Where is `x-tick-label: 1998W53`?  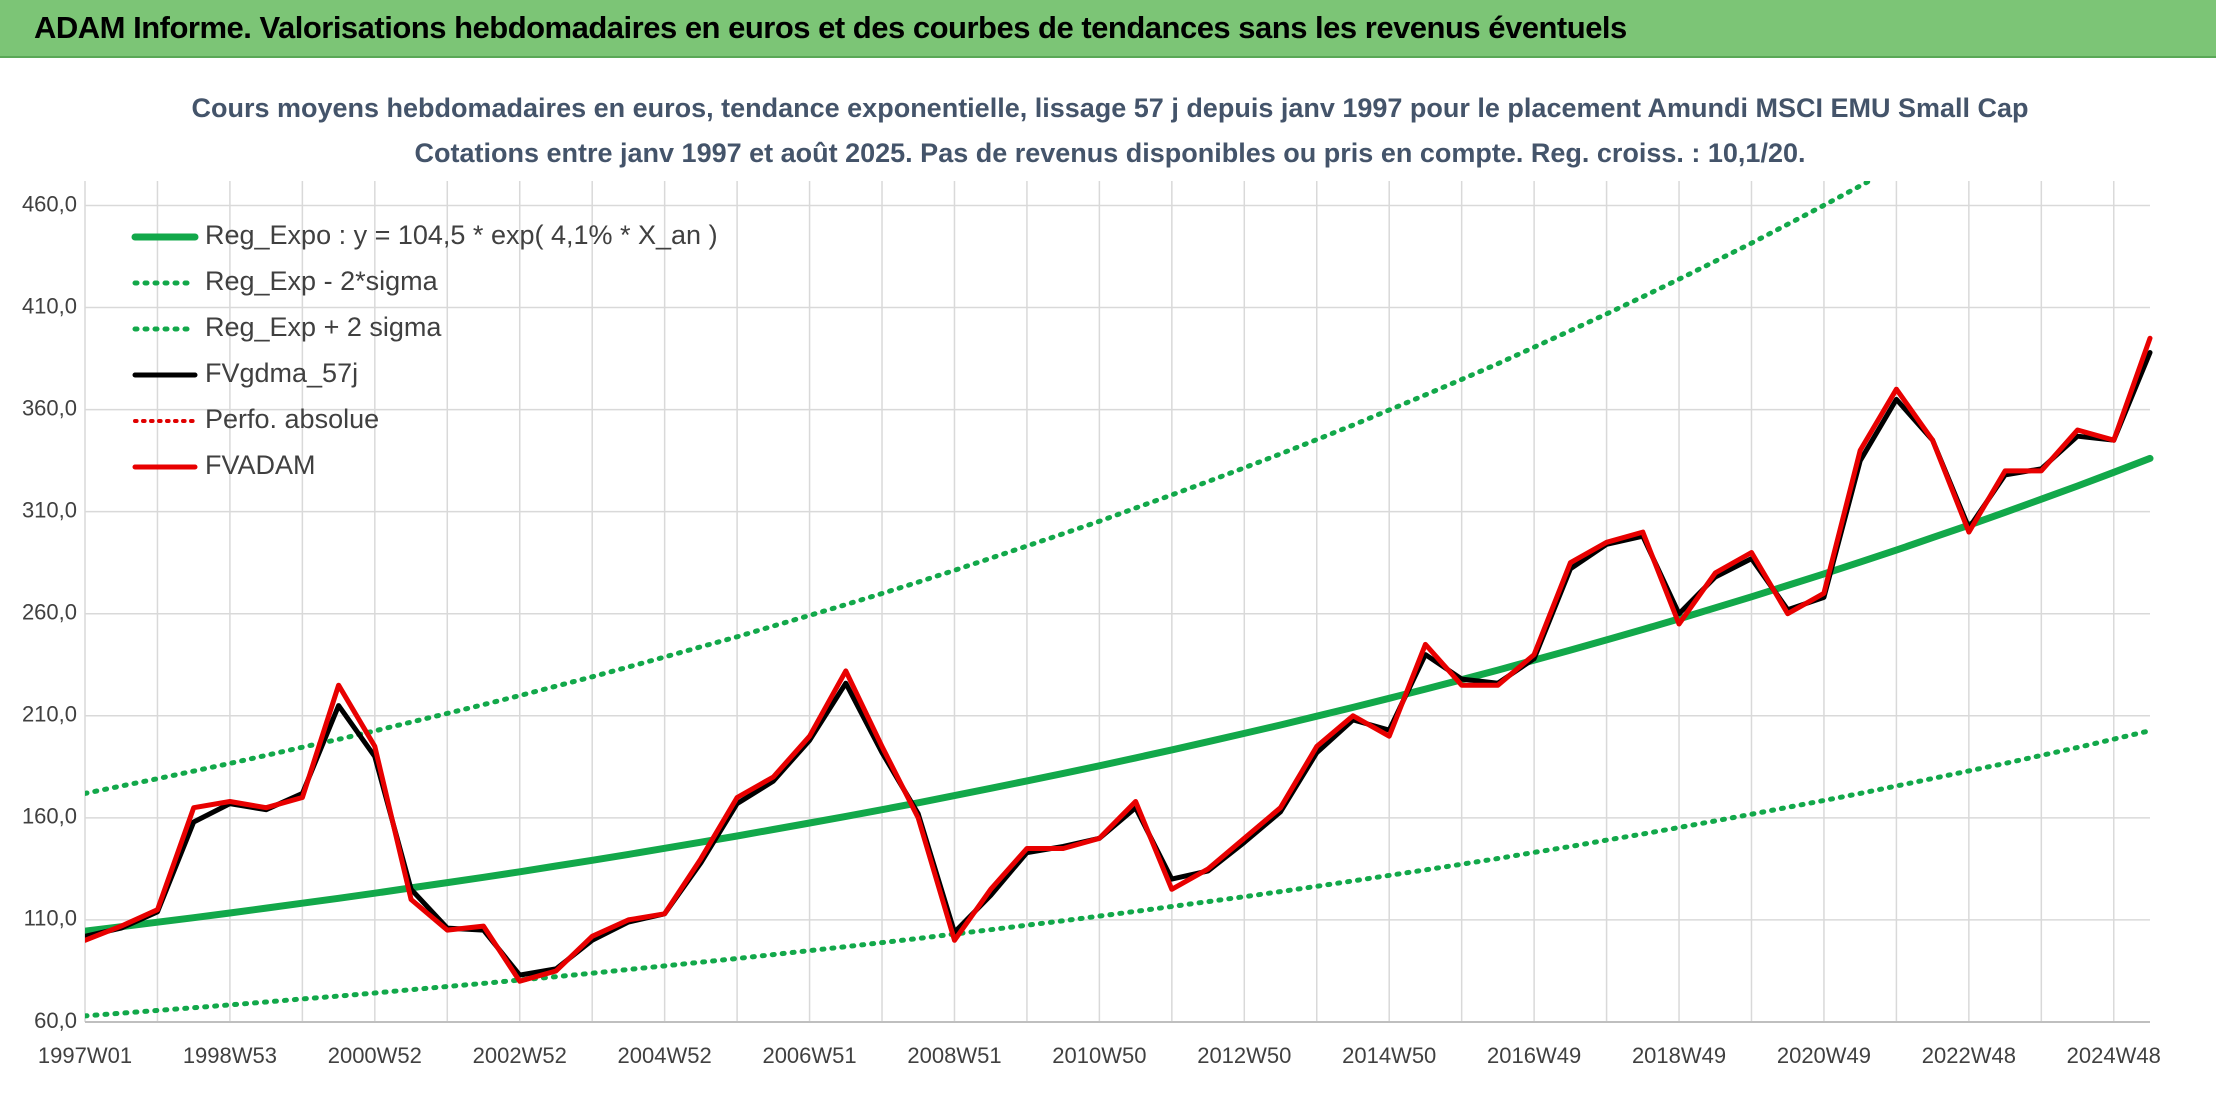 x-tick-label: 1998W53 is located at coordinates (230, 1055).